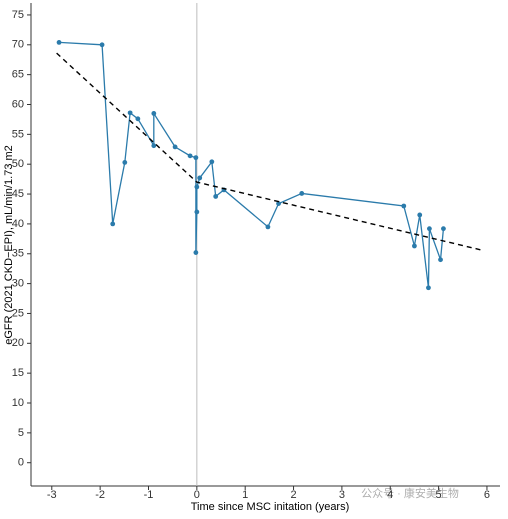 The width and height of the screenshot is (508, 519). What do you see at coordinates (197, 495) in the screenshot?
I see `x-tick-label: 0` at bounding box center [197, 495].